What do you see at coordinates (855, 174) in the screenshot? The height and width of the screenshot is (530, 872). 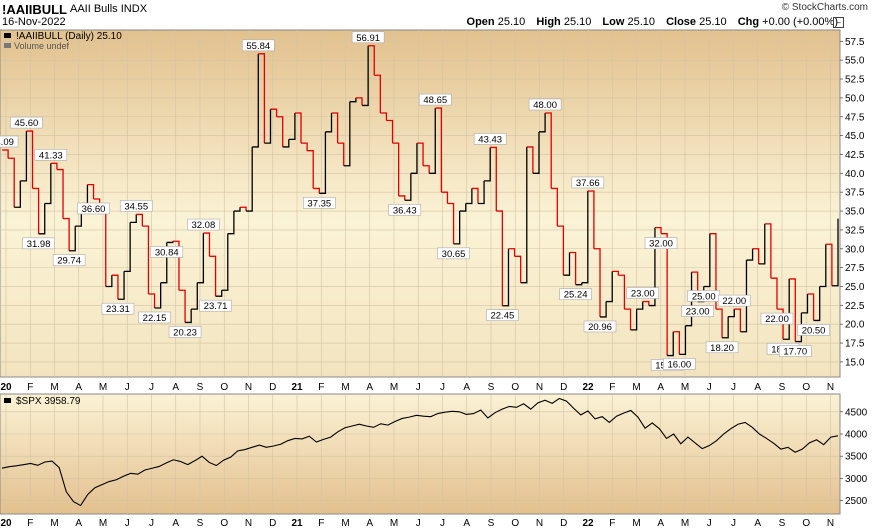 I see `y-tick-label: 40.0` at bounding box center [855, 174].